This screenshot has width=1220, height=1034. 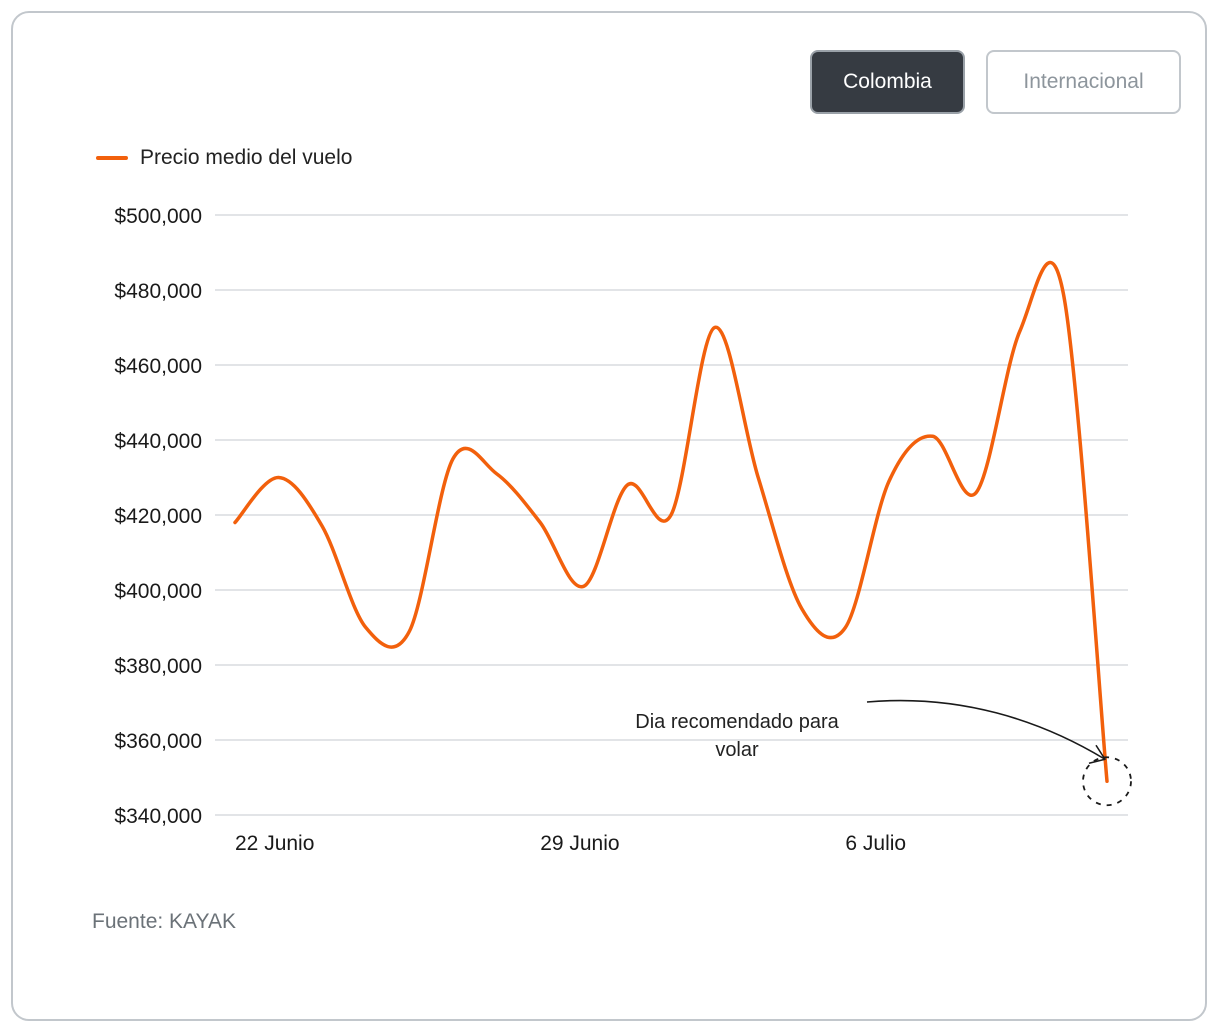 What do you see at coordinates (274, 843) in the screenshot?
I see `x-tick-label: 22 Junio` at bounding box center [274, 843].